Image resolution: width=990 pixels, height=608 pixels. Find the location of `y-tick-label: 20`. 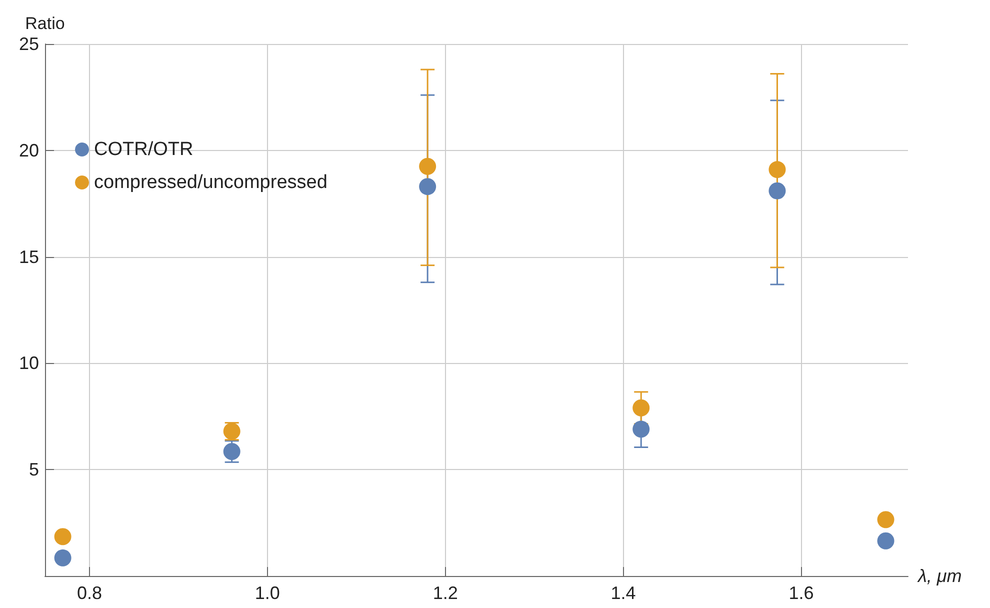

y-tick-label: 20 is located at coordinates (28, 150).